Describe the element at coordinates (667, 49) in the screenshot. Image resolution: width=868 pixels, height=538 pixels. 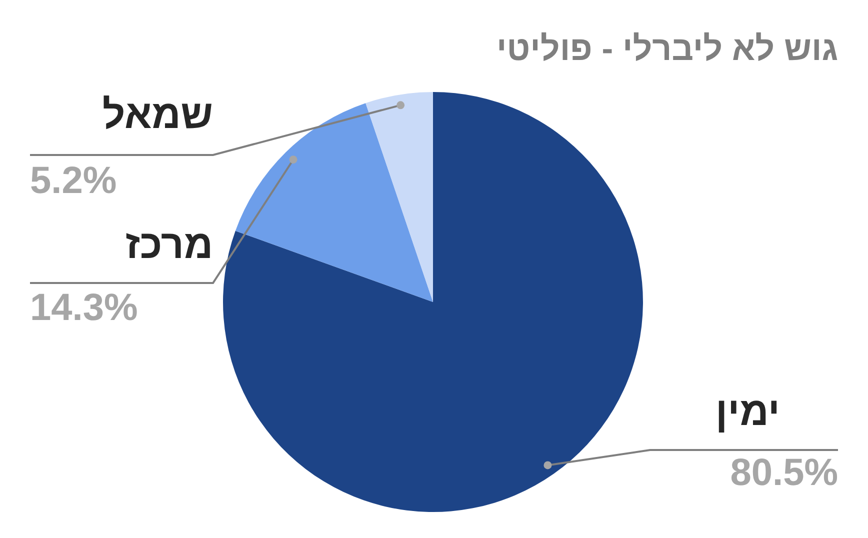
I see `chart-title: גוש לא ליברלי - פוליטי` at that location.